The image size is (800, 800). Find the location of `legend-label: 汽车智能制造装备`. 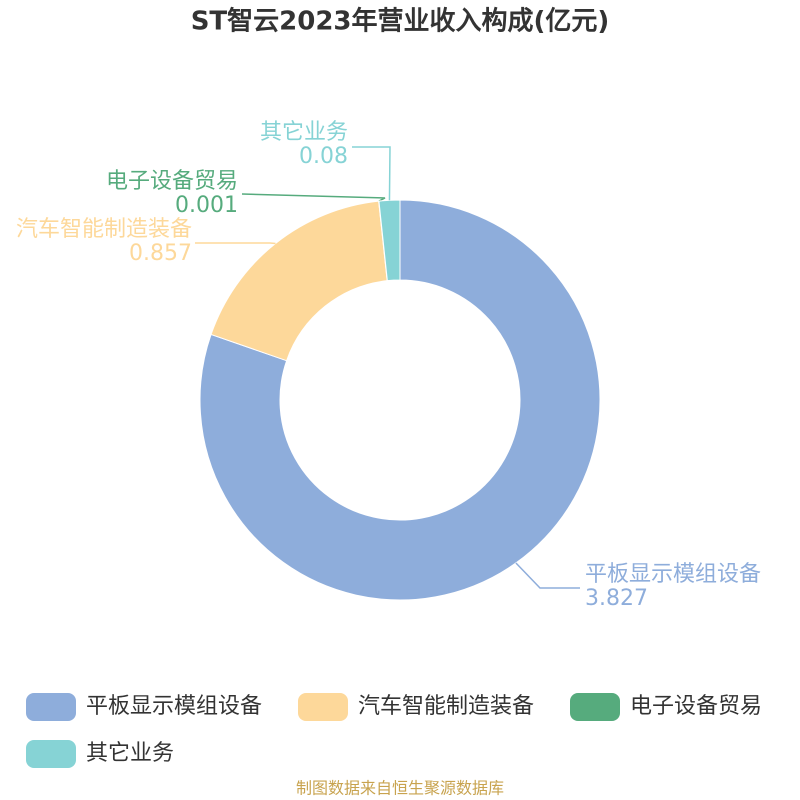

legend-label: 汽车智能制造装备 is located at coordinates (446, 706).